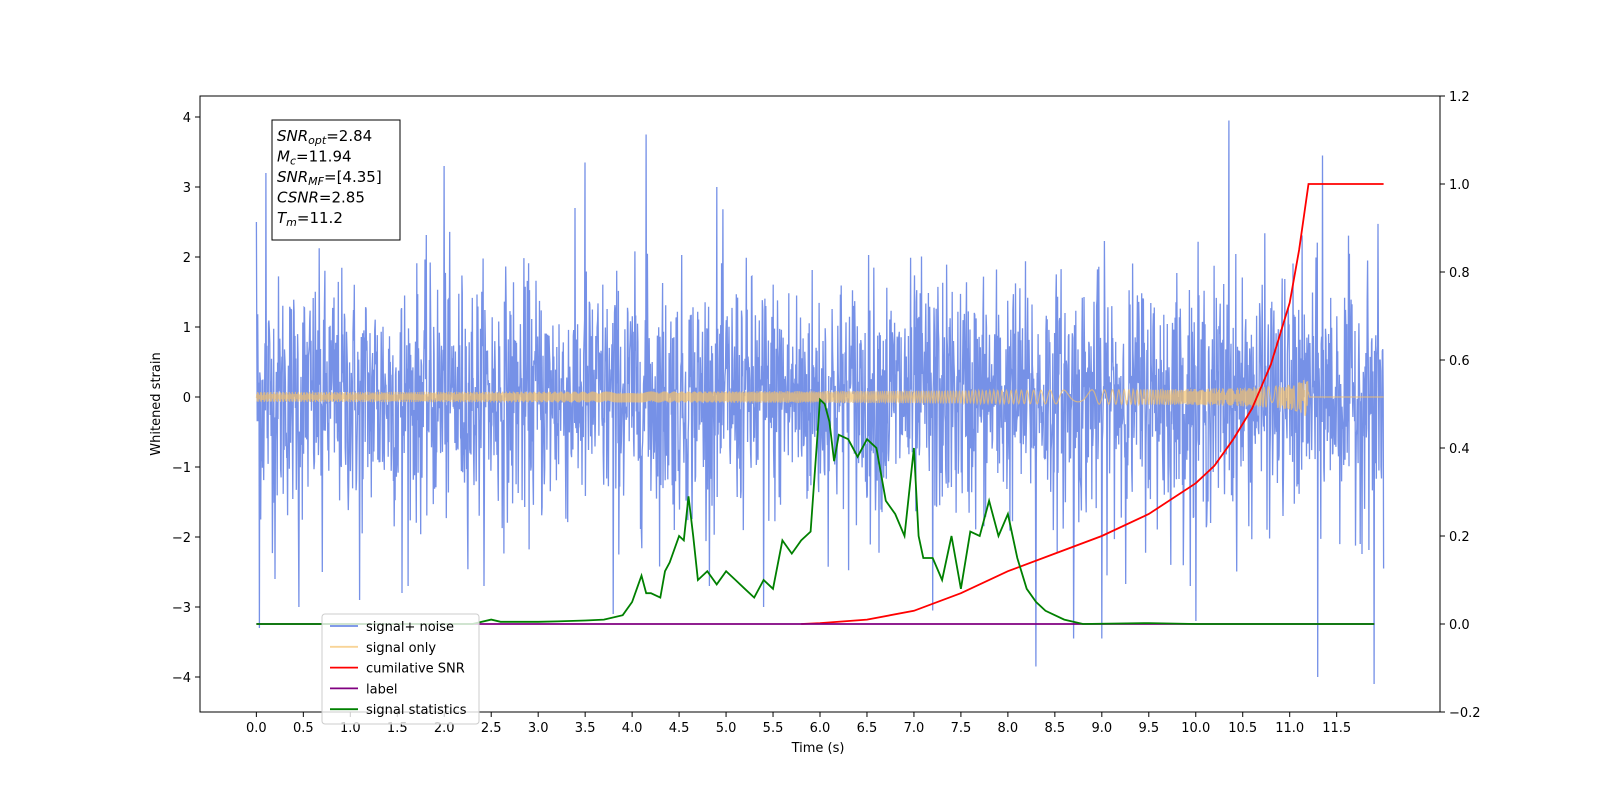  I want to click on x-tick-label: 6.0, so click(820, 728).